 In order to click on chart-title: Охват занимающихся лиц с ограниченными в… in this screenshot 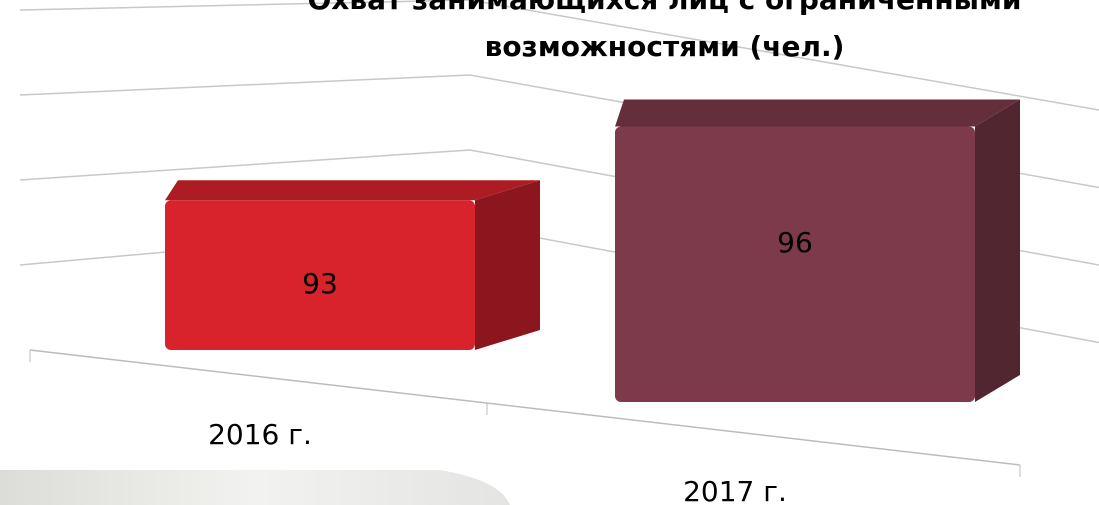, I will do `click(664, 31)`.